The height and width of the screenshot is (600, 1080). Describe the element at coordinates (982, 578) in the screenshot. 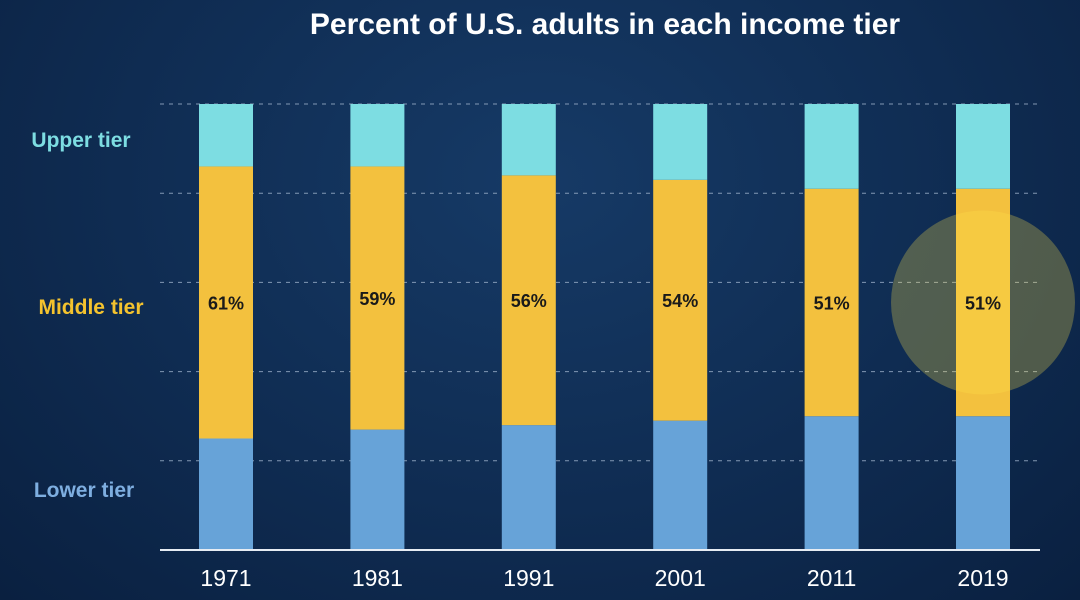

I see `tick-label-2019: 2019` at that location.